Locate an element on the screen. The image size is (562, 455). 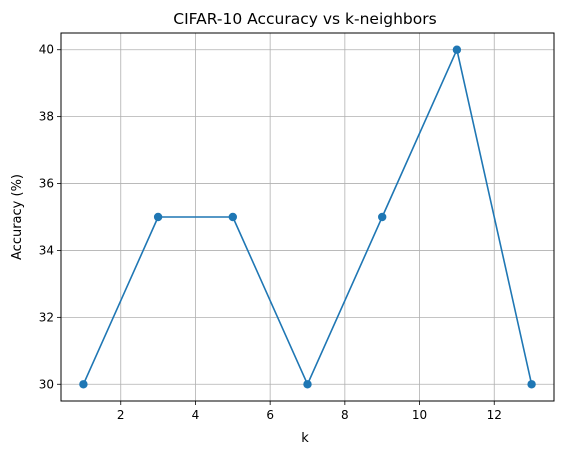
chart-title: CIFAR-10 Accuracy vs k-neighbors is located at coordinates (304, 19).